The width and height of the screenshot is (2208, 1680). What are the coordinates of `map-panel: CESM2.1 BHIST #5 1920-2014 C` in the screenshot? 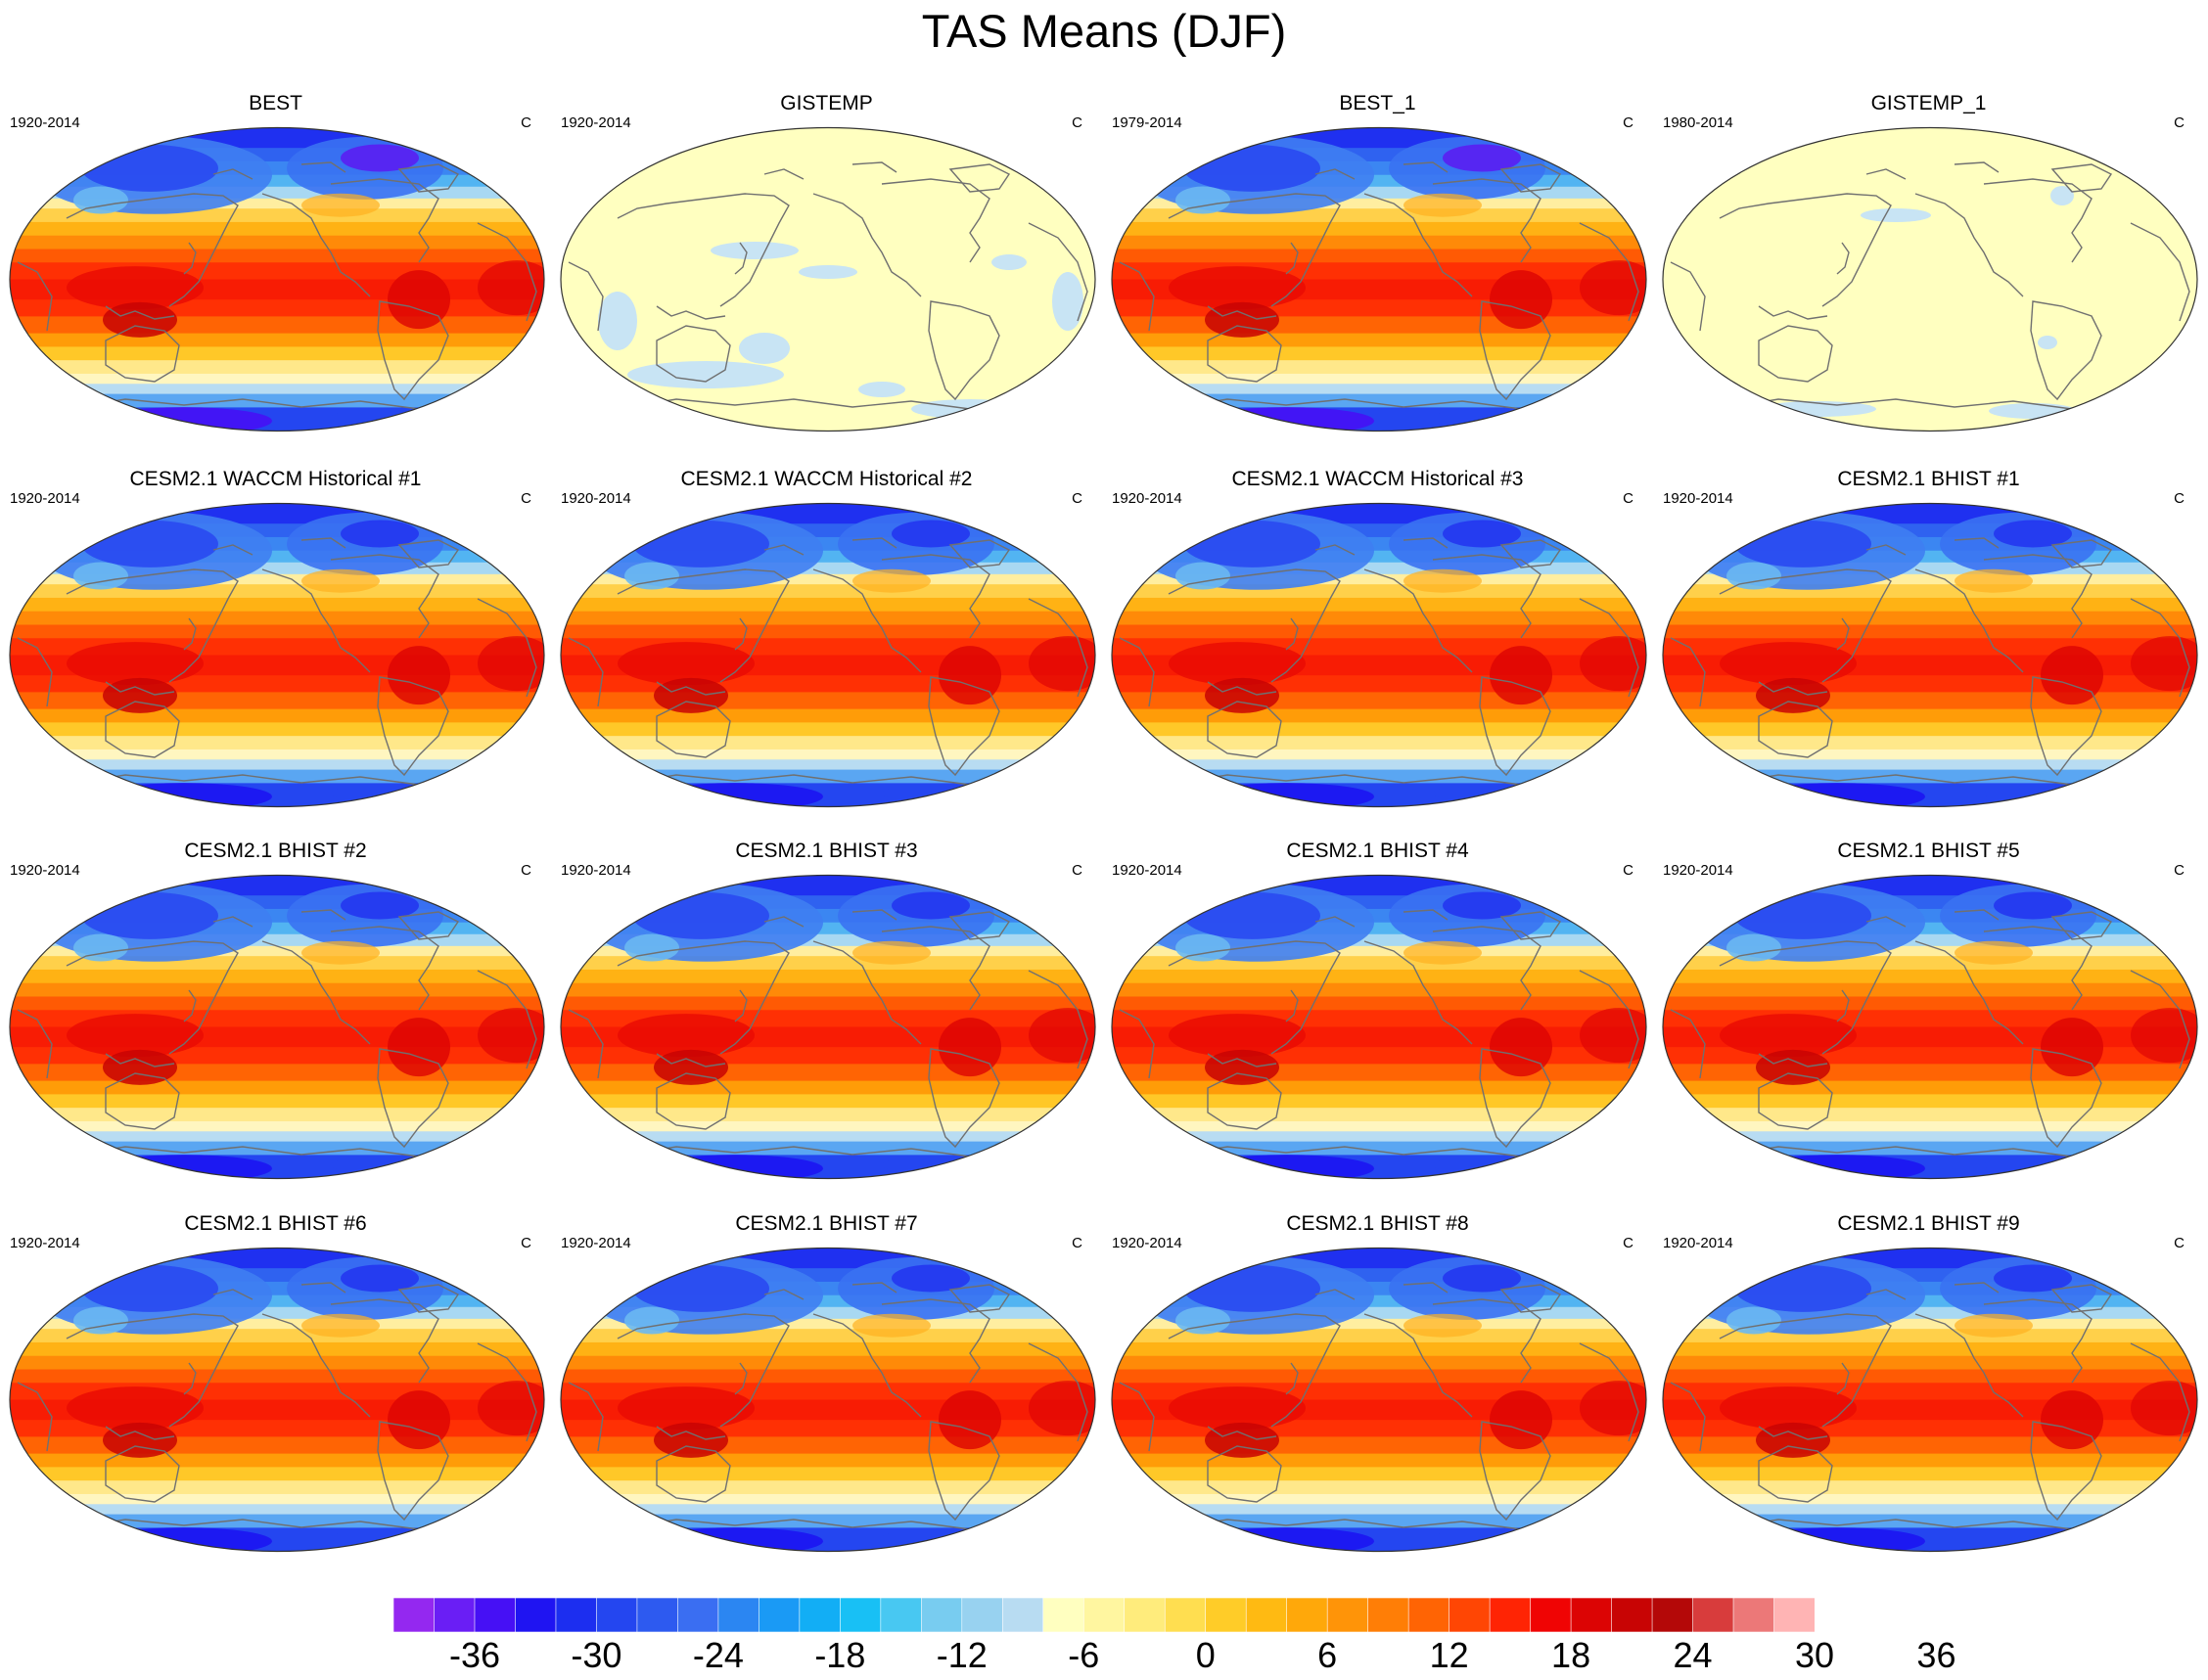 It's located at (1929, 1011).